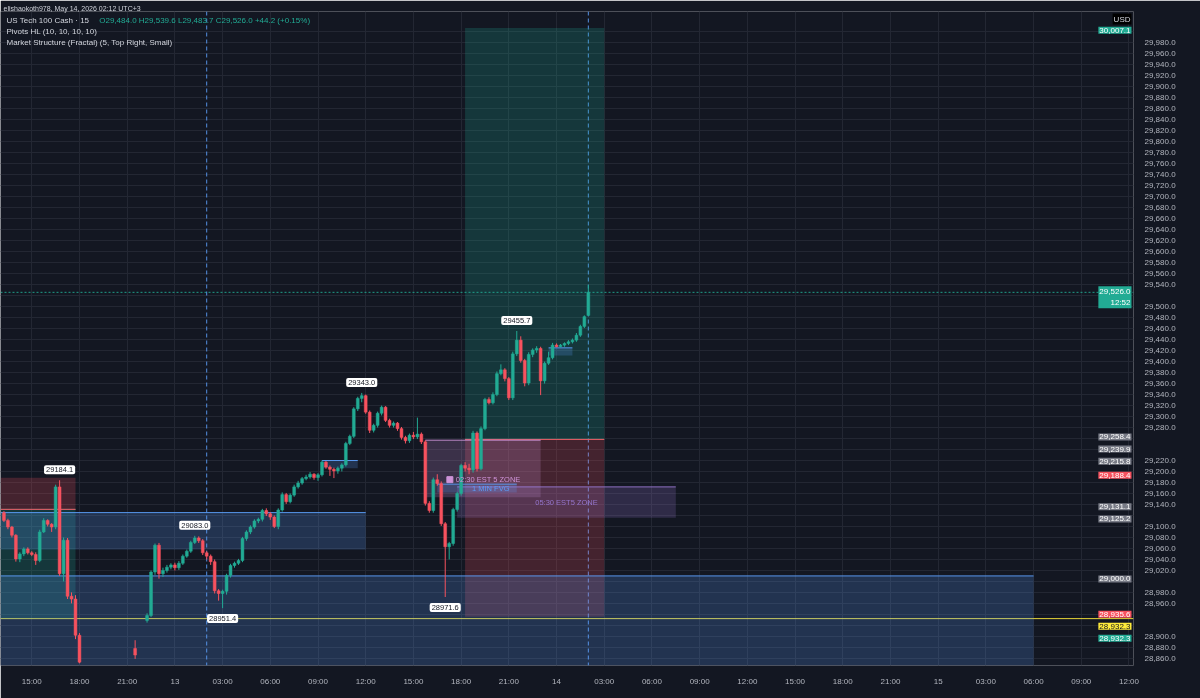 This screenshot has width=1200, height=698. I want to click on y-tick-label: 29,660.0, so click(1160, 219).